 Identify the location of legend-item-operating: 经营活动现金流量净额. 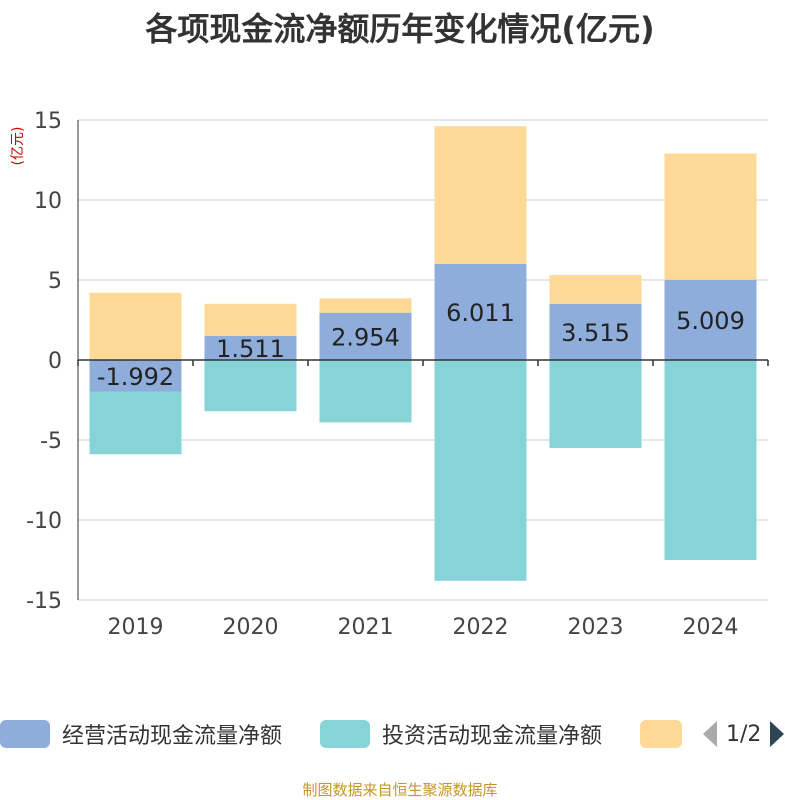
(141, 734).